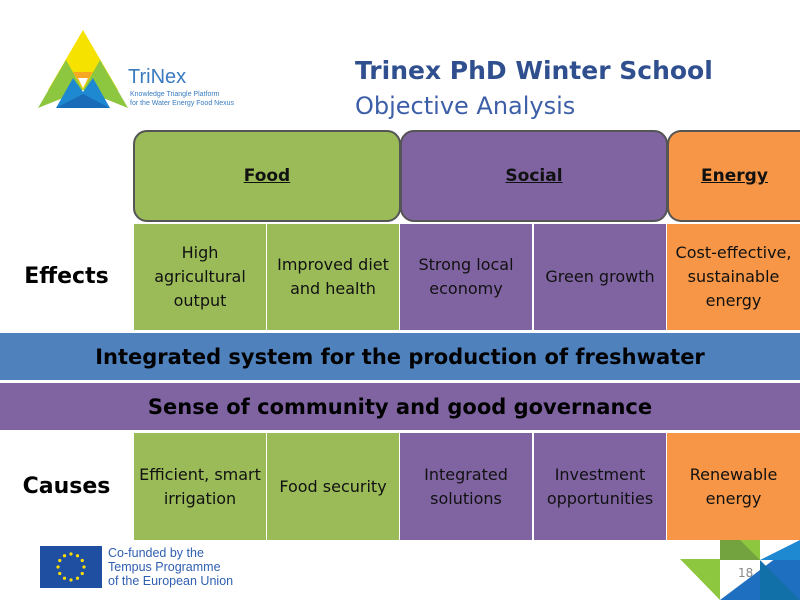  I want to click on cause-cell: Integrated solutions, so click(466, 486).